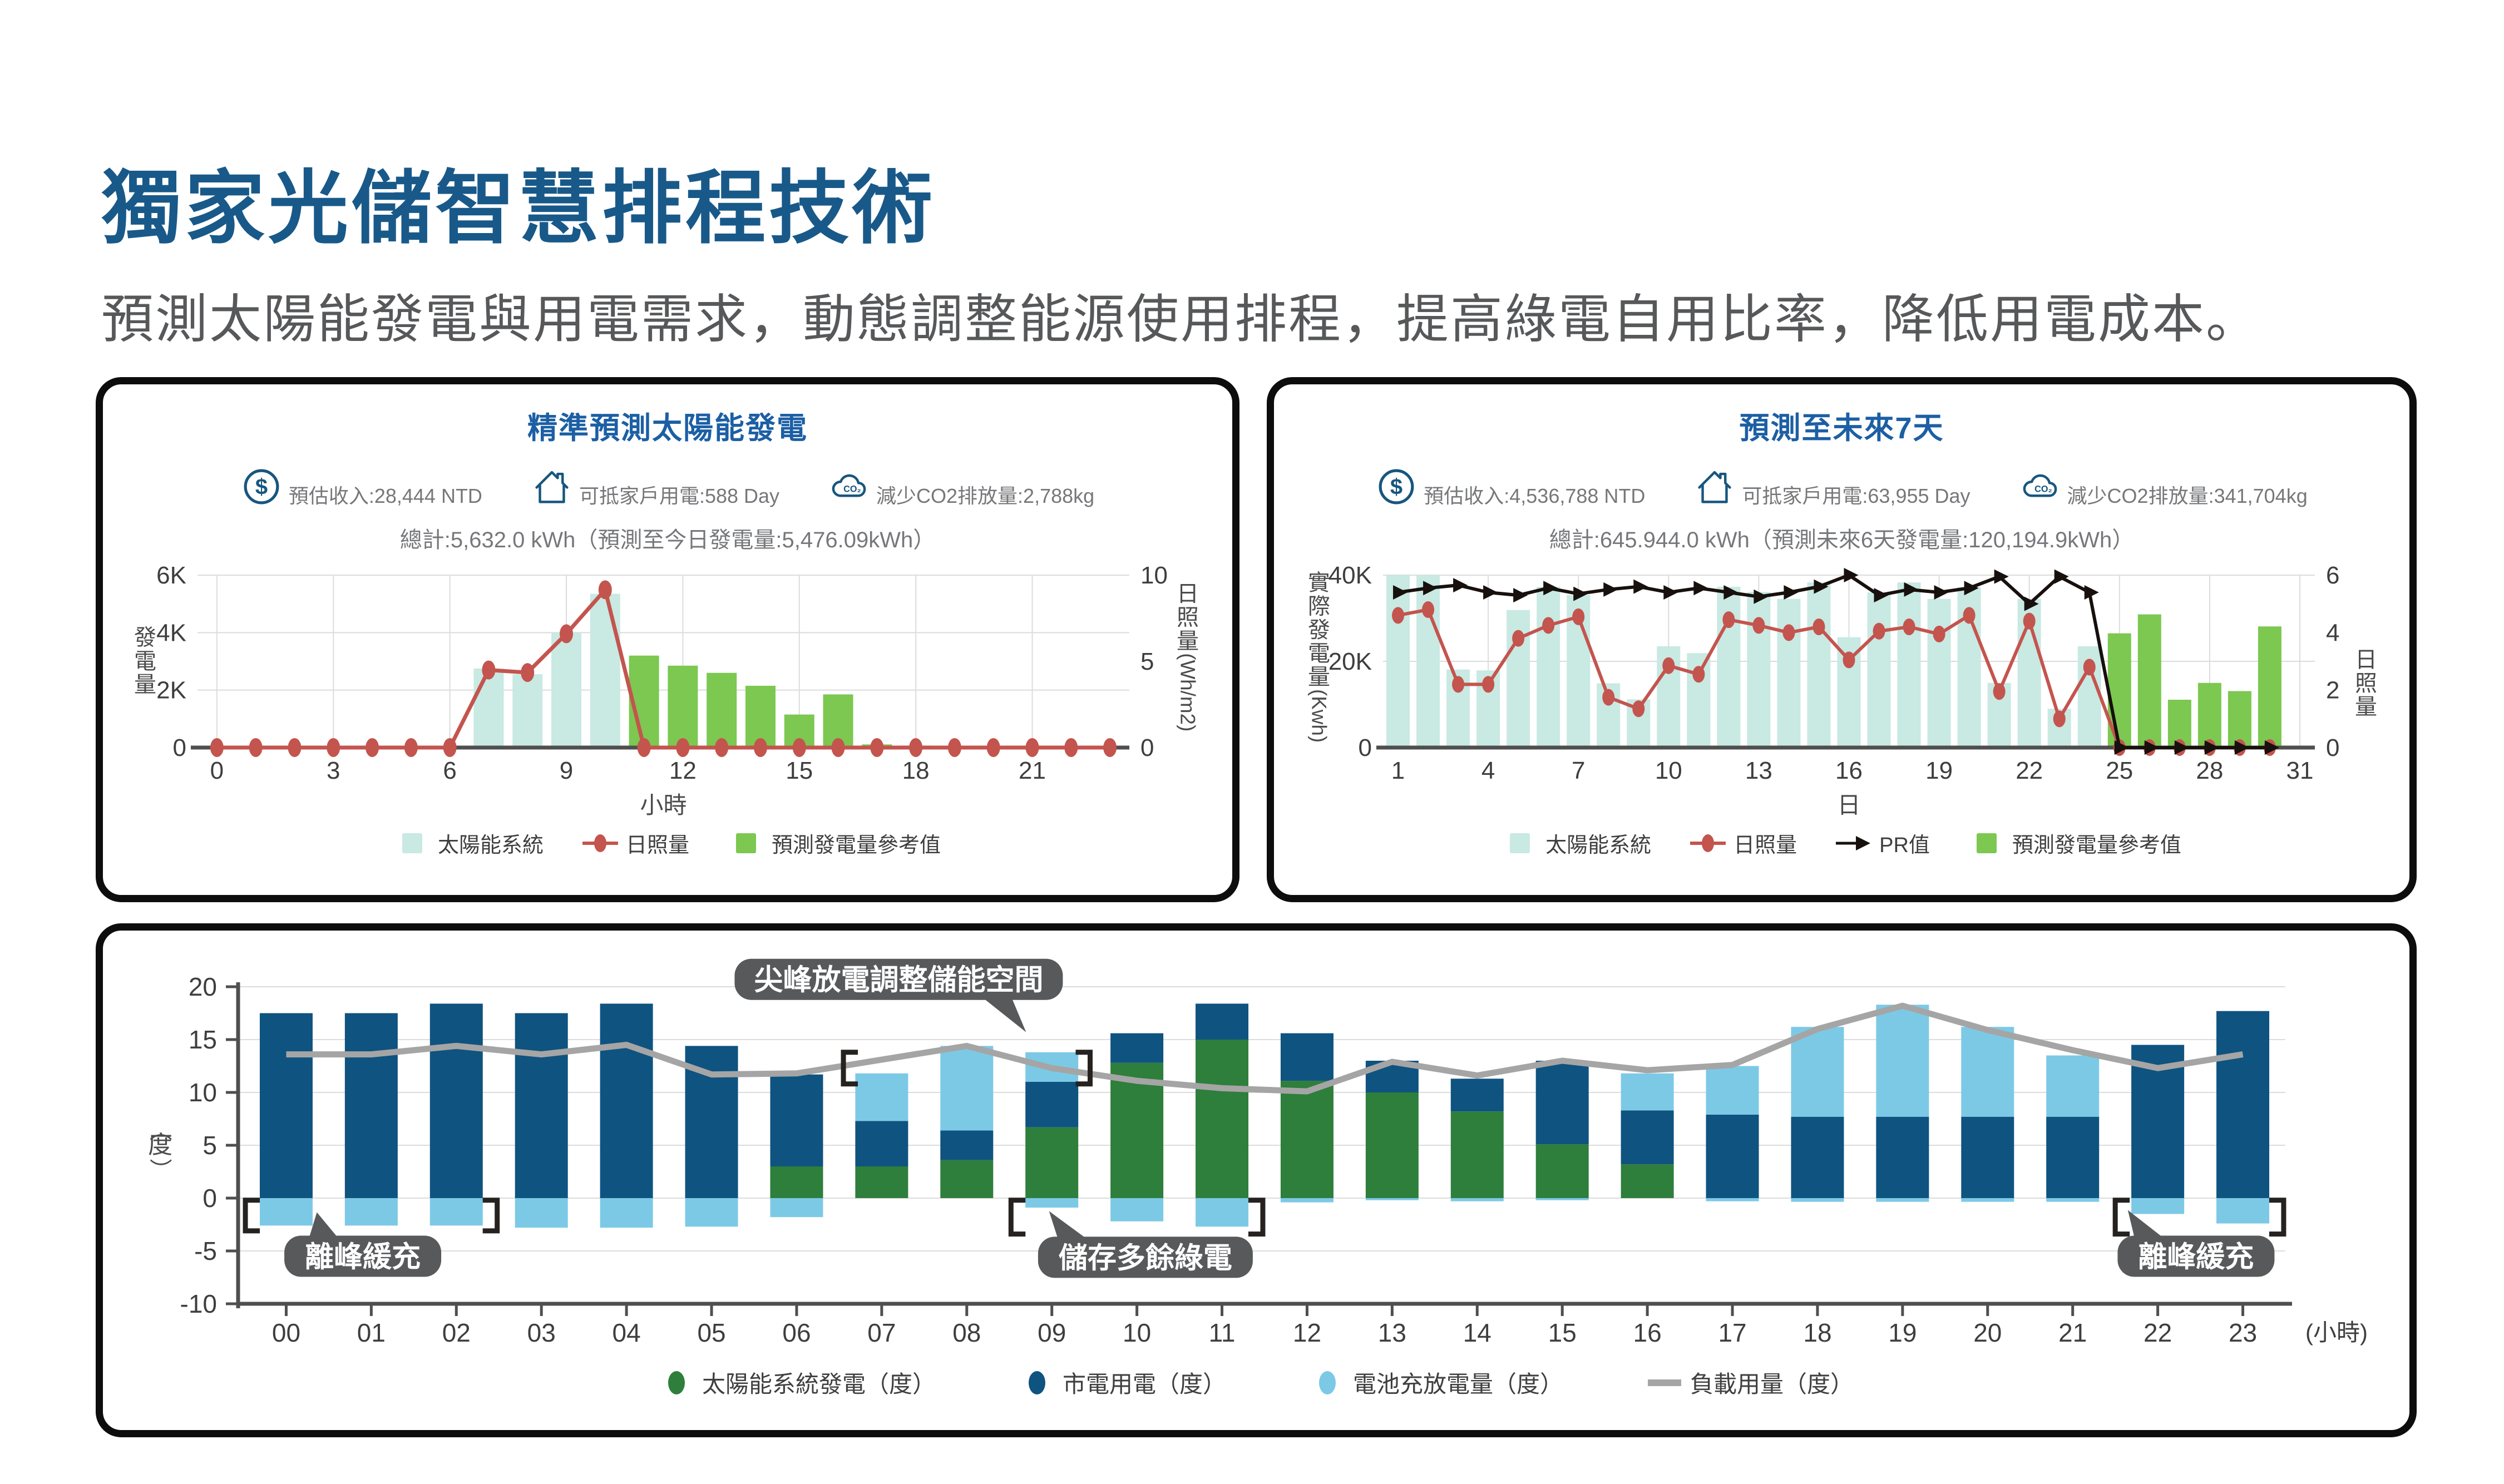  Describe the element at coordinates (881, 1333) in the screenshot. I see `svg-text: 07` at that location.